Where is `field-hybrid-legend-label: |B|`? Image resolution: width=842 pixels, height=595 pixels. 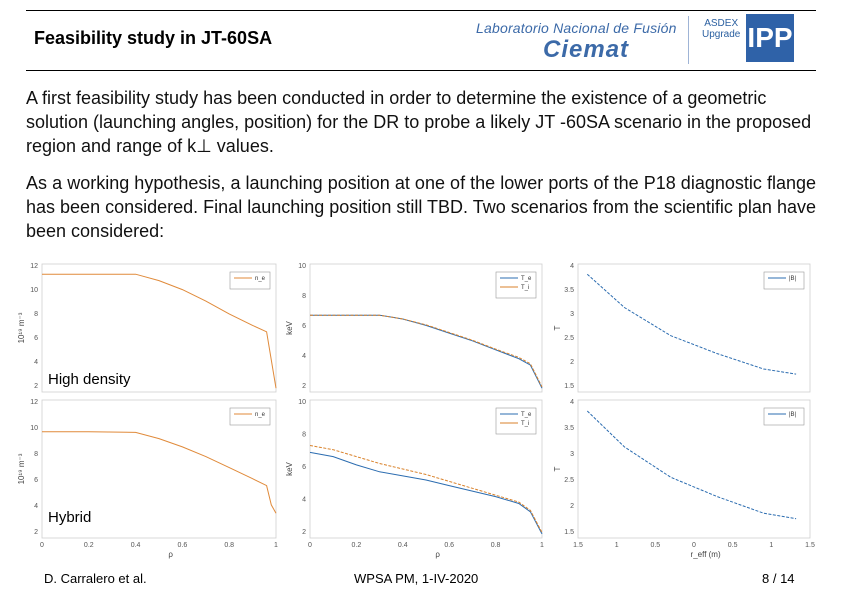 field-hybrid-legend-label: |B| is located at coordinates (793, 415).